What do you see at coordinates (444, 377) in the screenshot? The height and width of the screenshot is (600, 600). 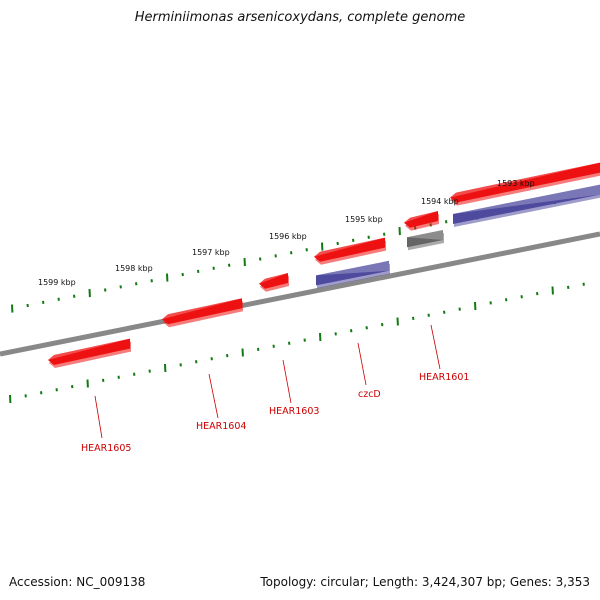 I see `gene-label: HEAR1601` at bounding box center [444, 377].